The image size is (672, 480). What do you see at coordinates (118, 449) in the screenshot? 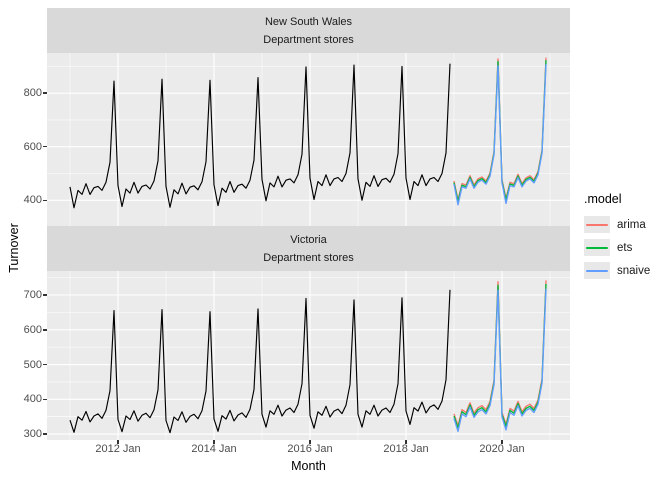
I see `x-tick-label: 2012 Jan` at bounding box center [118, 449].